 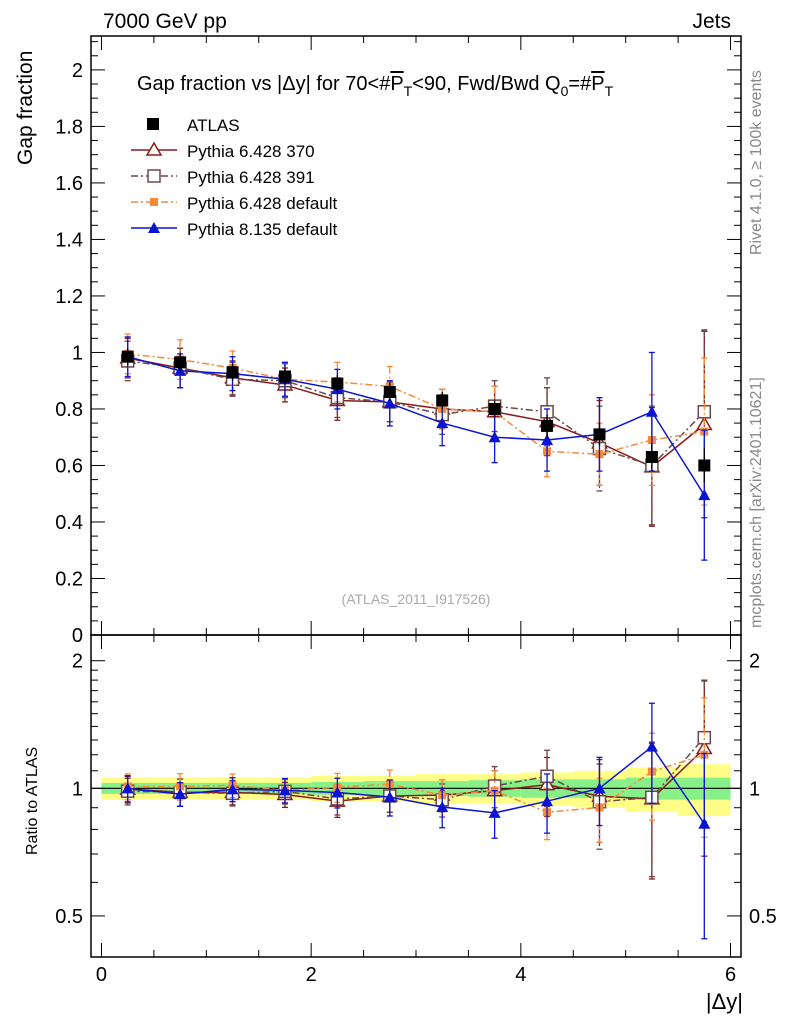 What do you see at coordinates (416, 599) in the screenshot?
I see `analysis-watermark: (ATLAS_2011_I917526)` at bounding box center [416, 599].